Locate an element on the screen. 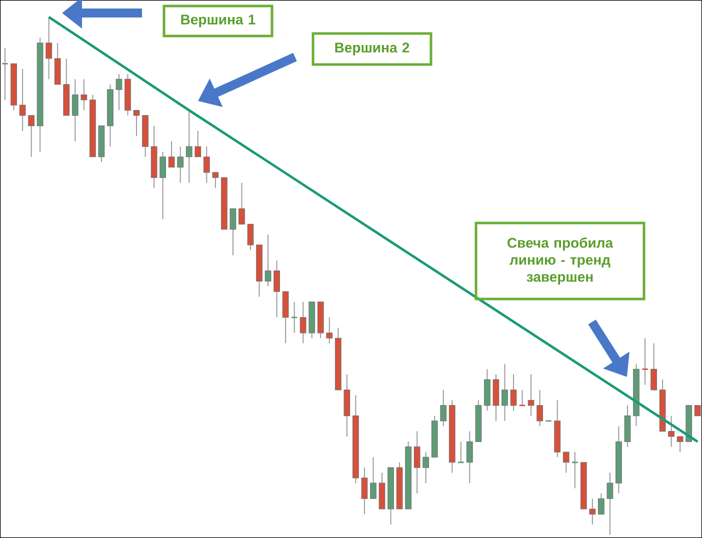  annotation: Свеча пробила линию - тренд завершен is located at coordinates (561, 261).